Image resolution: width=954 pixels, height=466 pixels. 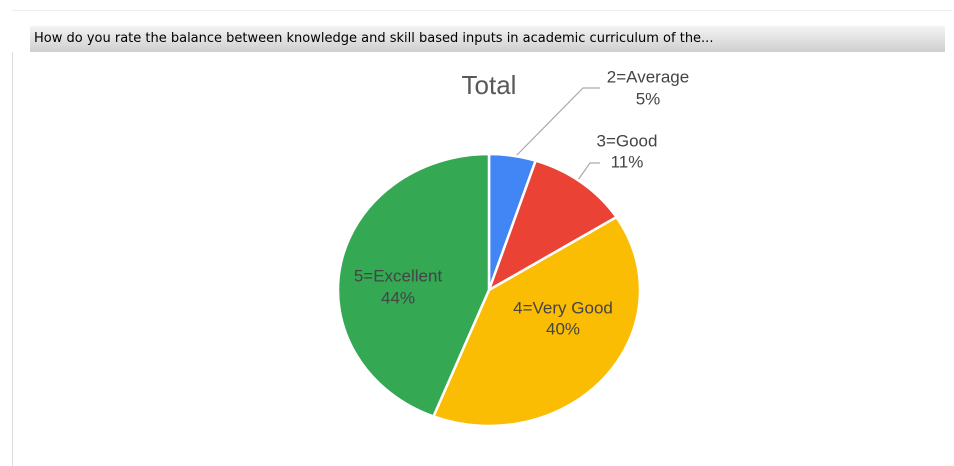 What do you see at coordinates (398, 275) in the screenshot?
I see `slice-label: 5=Excellent` at bounding box center [398, 275].